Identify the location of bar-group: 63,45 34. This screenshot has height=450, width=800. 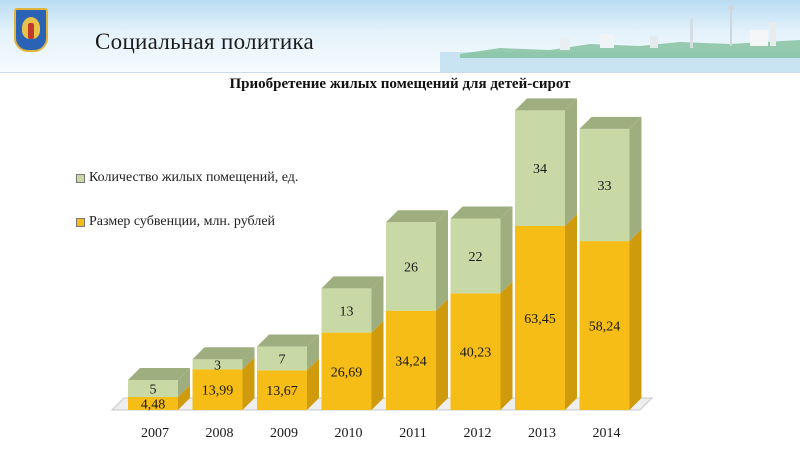
(546, 254).